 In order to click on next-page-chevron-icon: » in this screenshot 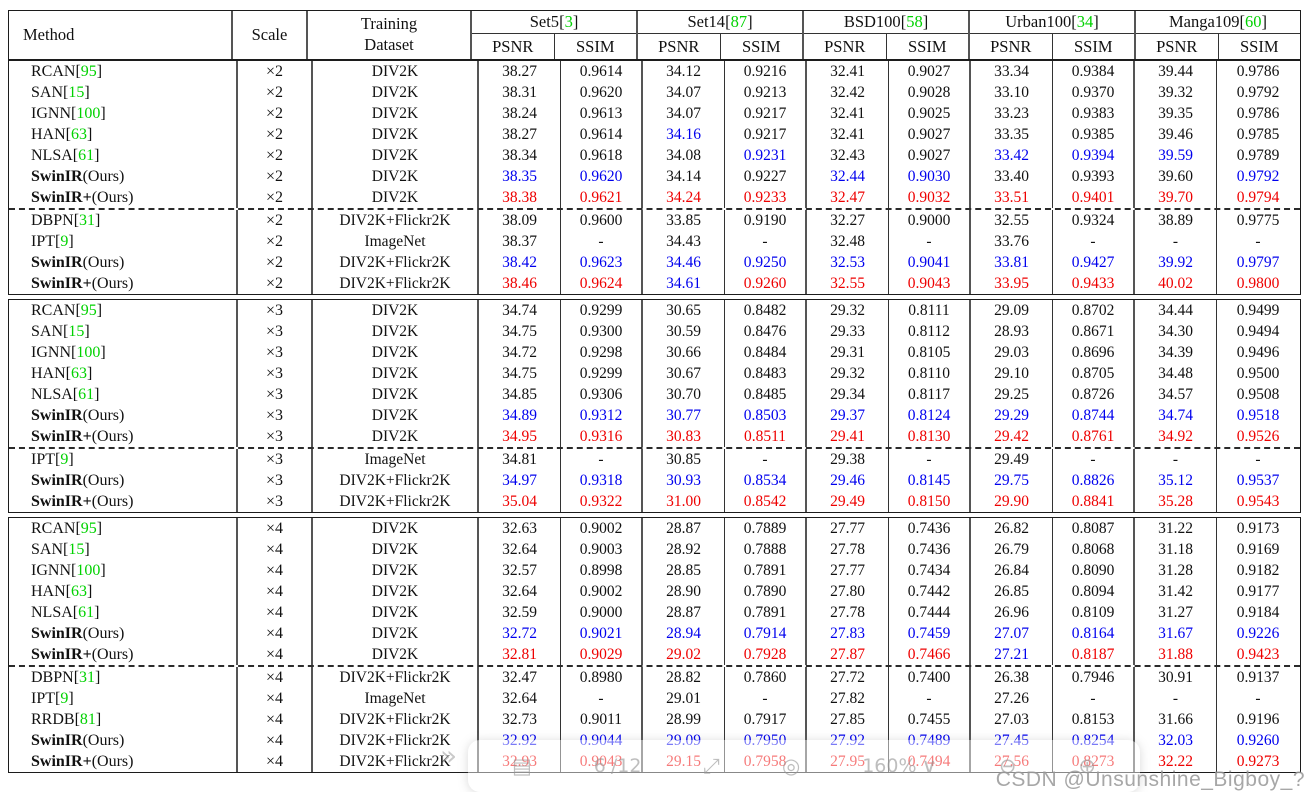, I will do `click(449, 755)`.